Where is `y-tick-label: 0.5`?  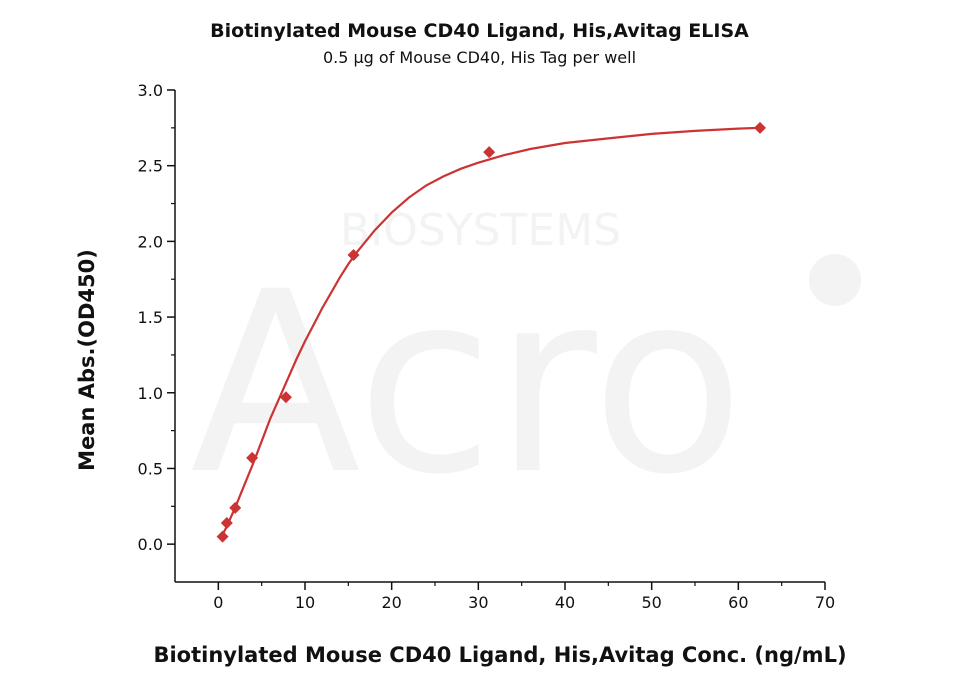
y-tick-label: 0.5 is located at coordinates (150, 468).